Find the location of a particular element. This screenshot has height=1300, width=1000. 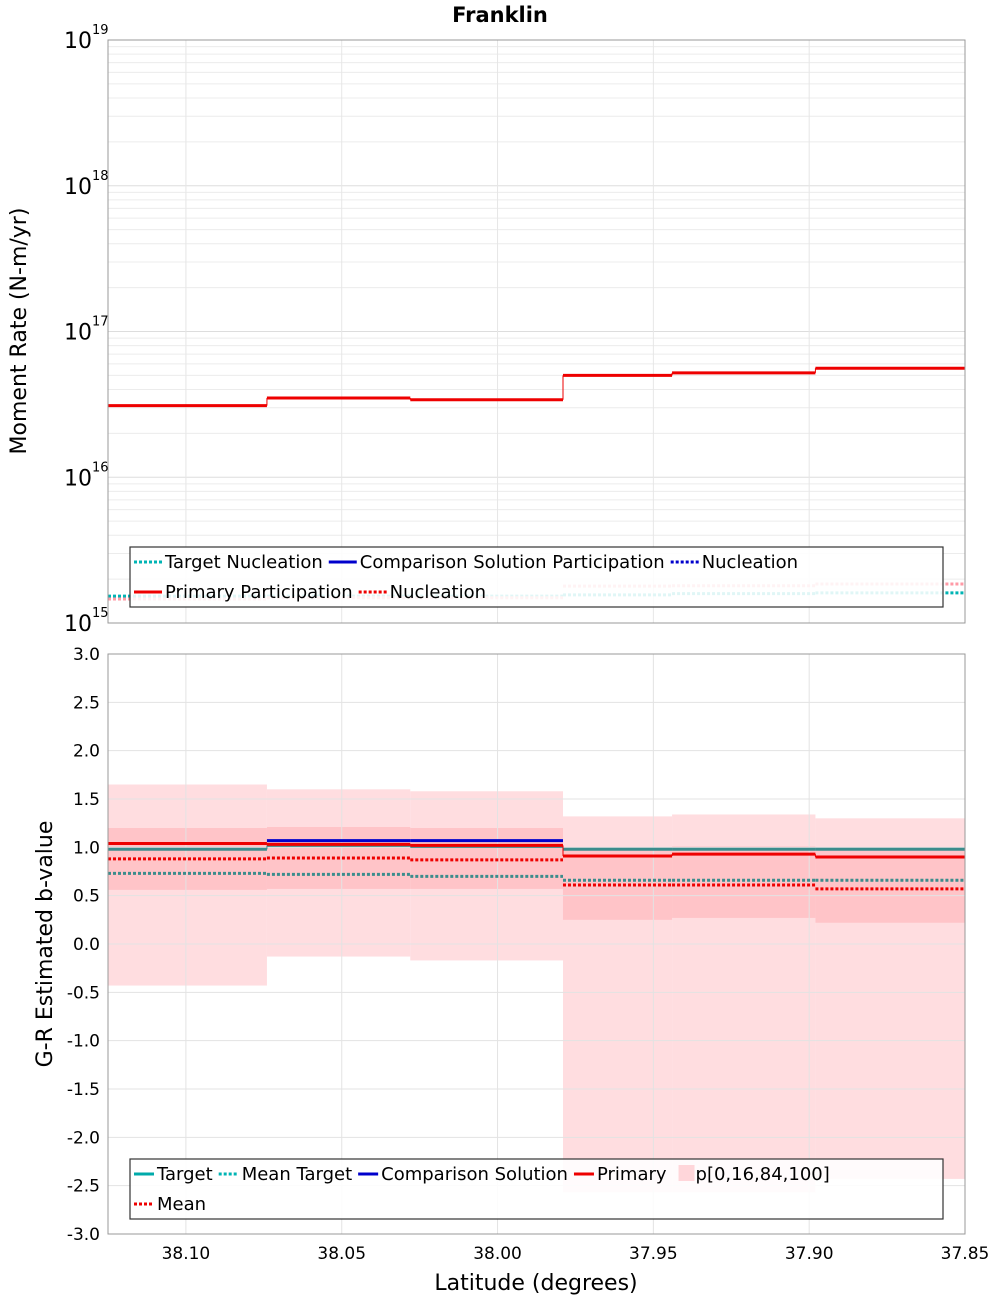

legend-item-mean-target: Mean Target is located at coordinates (285, 1174).